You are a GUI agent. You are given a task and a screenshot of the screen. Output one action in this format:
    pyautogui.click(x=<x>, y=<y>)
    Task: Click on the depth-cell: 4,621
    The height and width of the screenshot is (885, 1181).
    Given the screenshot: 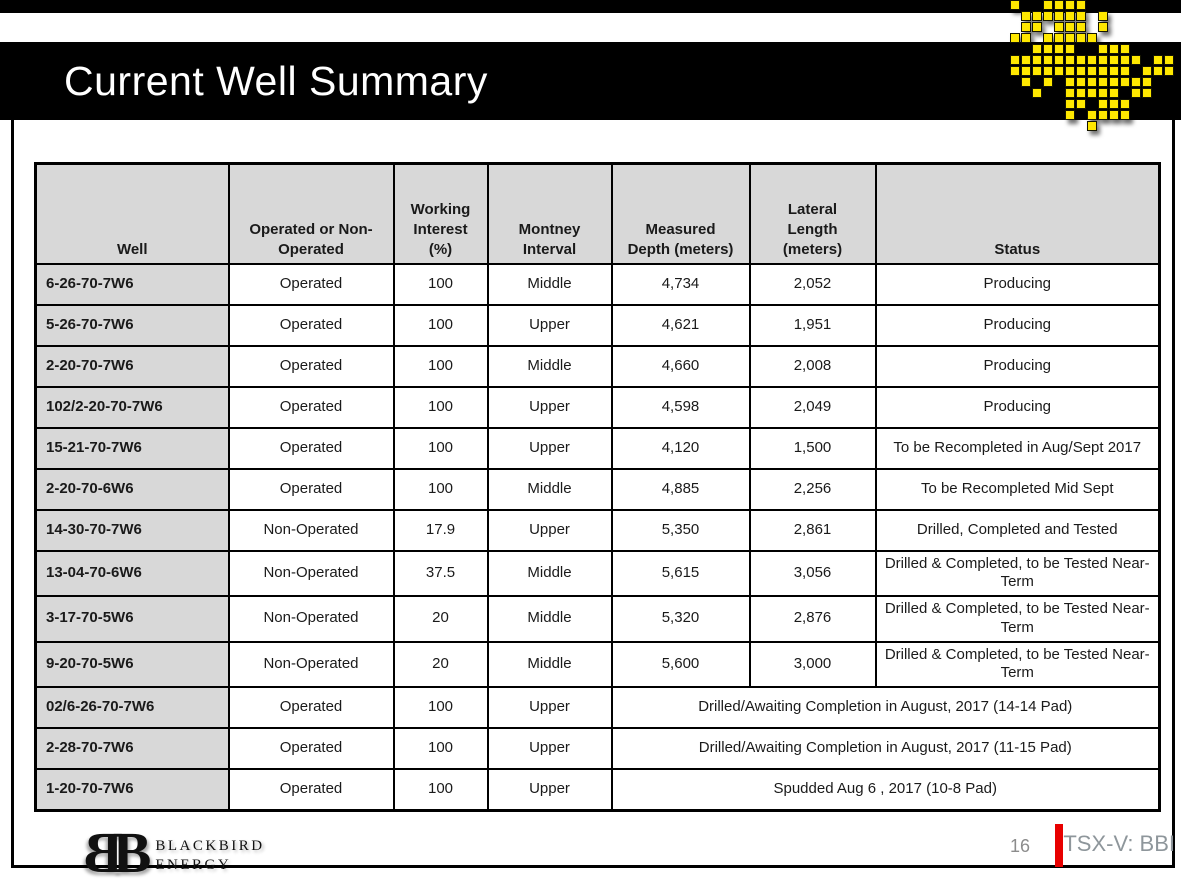 What is the action you would take?
    pyautogui.click(x=680, y=325)
    